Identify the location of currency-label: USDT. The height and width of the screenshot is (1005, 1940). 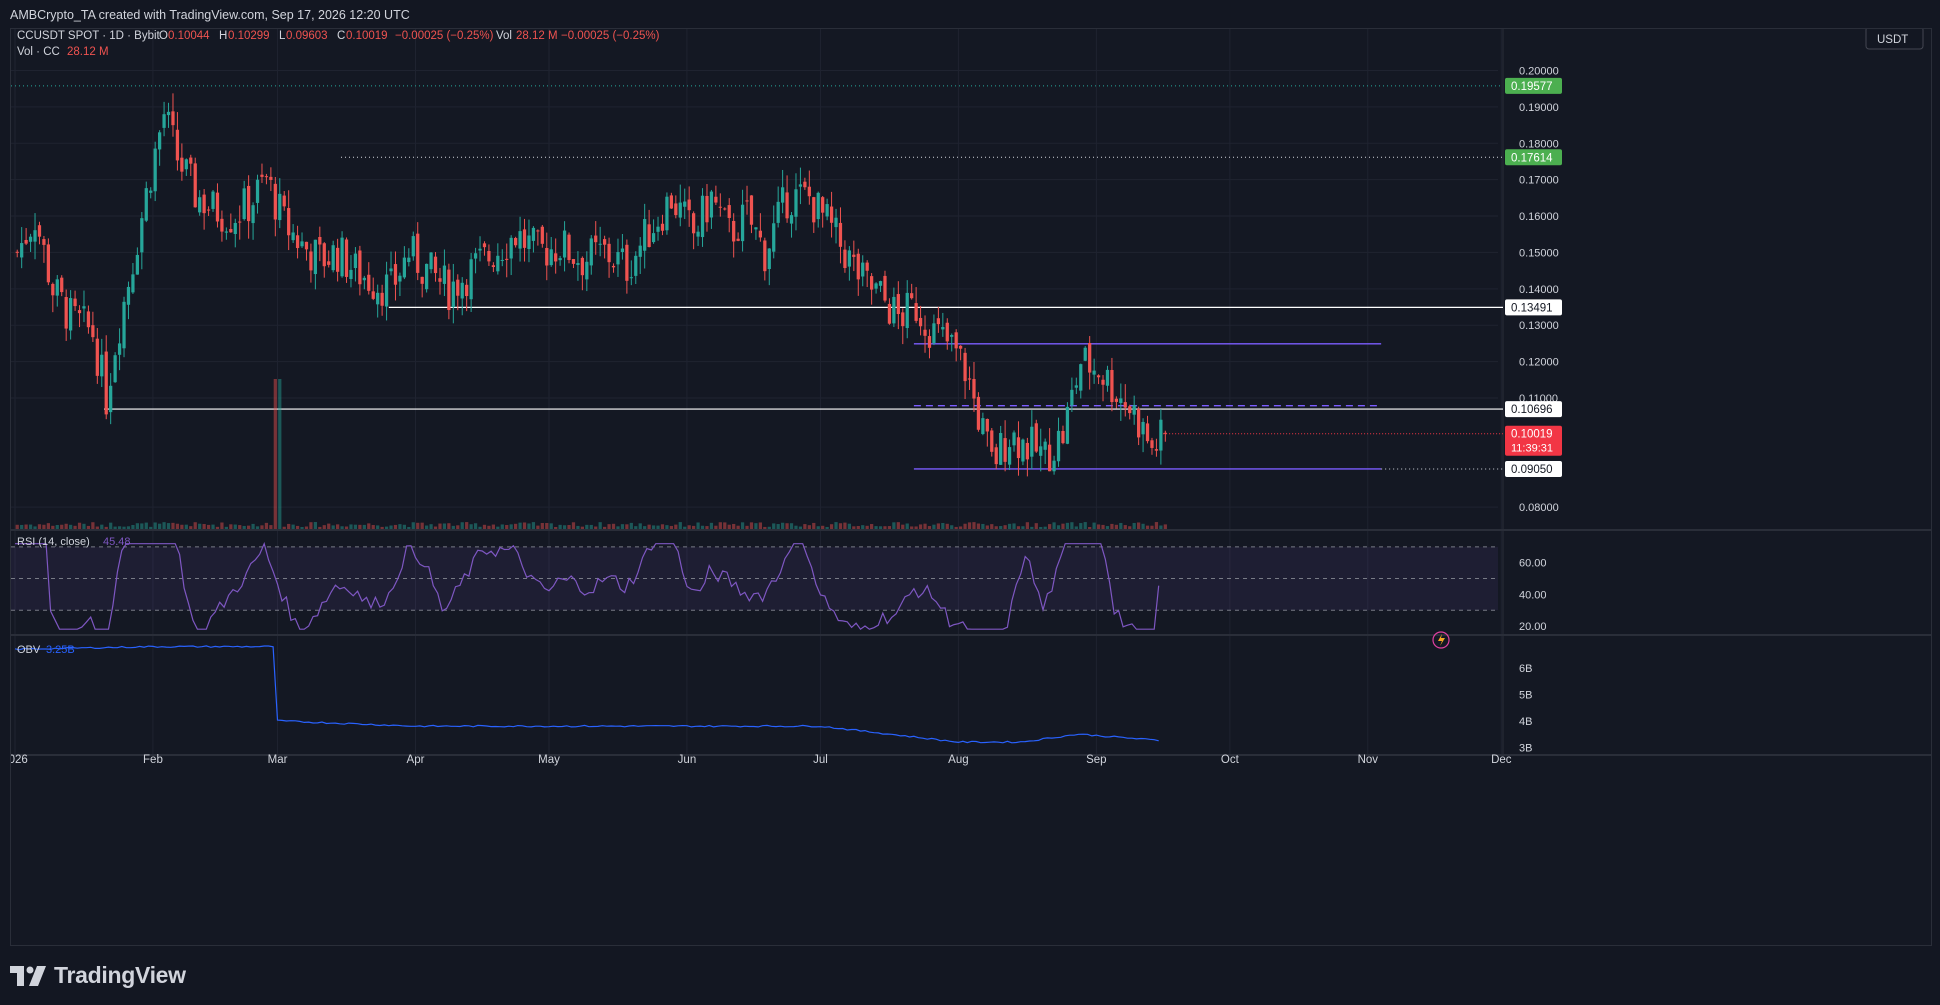
(1892, 40).